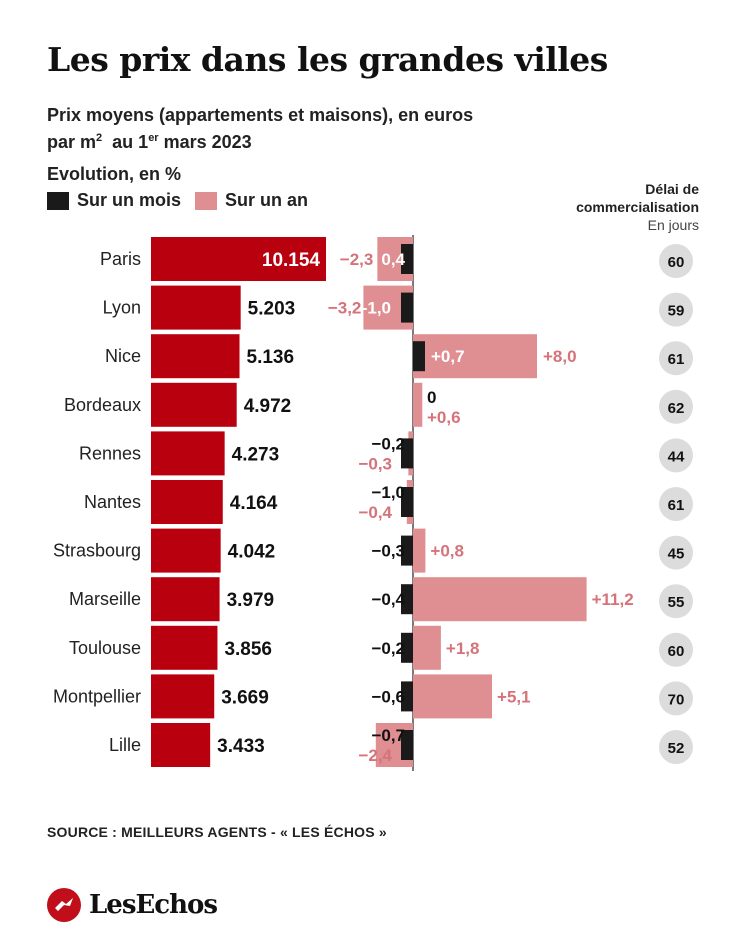 This screenshot has width=750, height=938. I want to click on delai-value-label: 70, so click(676, 699).